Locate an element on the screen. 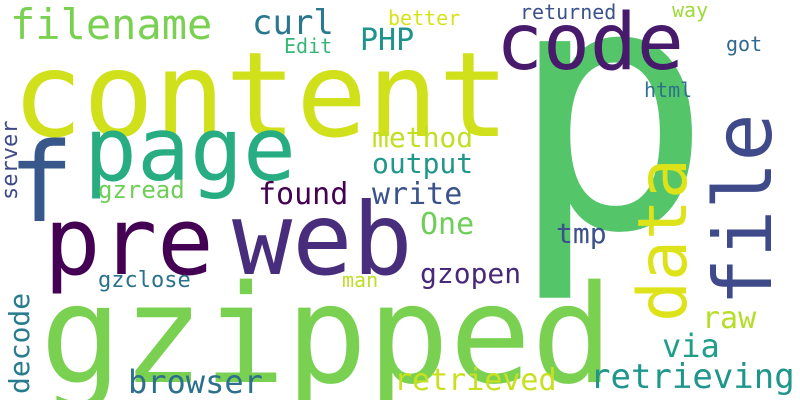 The height and width of the screenshot is (400, 800). word-server: server is located at coordinates (11, 160).